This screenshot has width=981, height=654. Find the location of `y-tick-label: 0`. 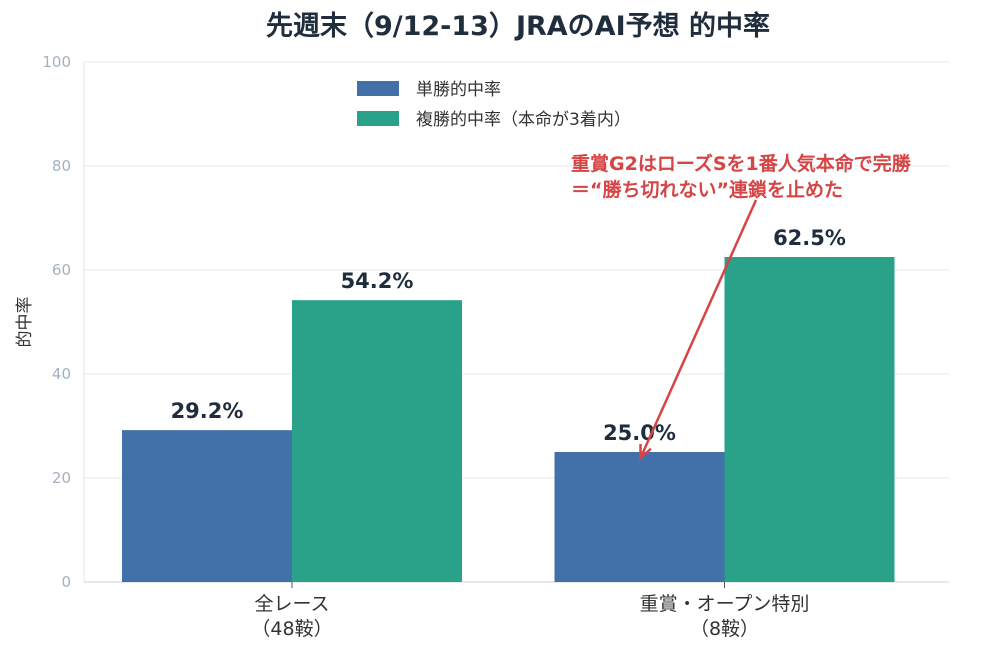

y-tick-label: 0 is located at coordinates (66, 582).